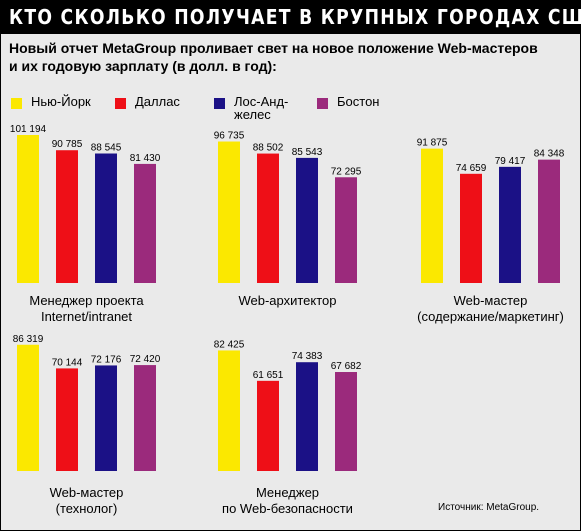 The width and height of the screenshot is (581, 531). What do you see at coordinates (106, 359) in the screenshot?
I see `bar-value-label: 72 176` at bounding box center [106, 359].